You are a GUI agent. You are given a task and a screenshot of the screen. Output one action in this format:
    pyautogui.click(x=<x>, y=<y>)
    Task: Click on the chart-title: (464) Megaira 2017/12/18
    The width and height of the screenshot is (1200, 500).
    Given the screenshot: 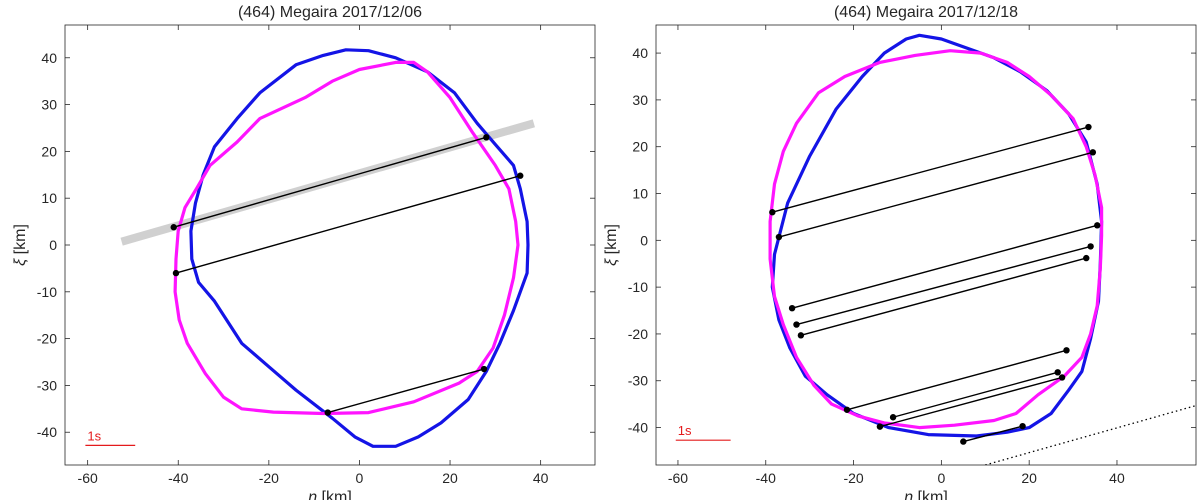 What is the action you would take?
    pyautogui.click(x=926, y=12)
    